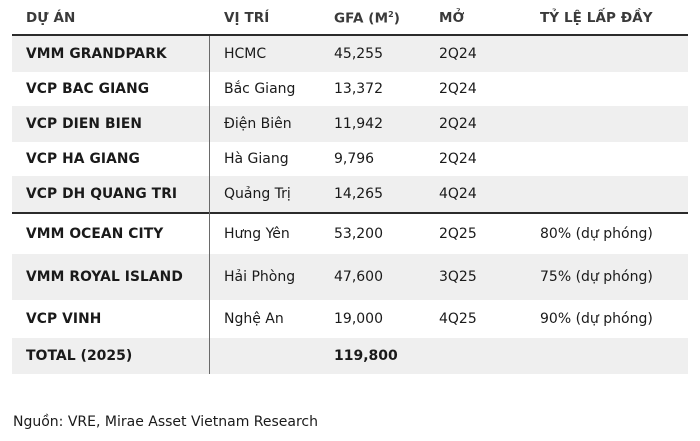 This screenshot has width=700, height=441. I want to click on total-label: TOTAL (2025), so click(79, 356).